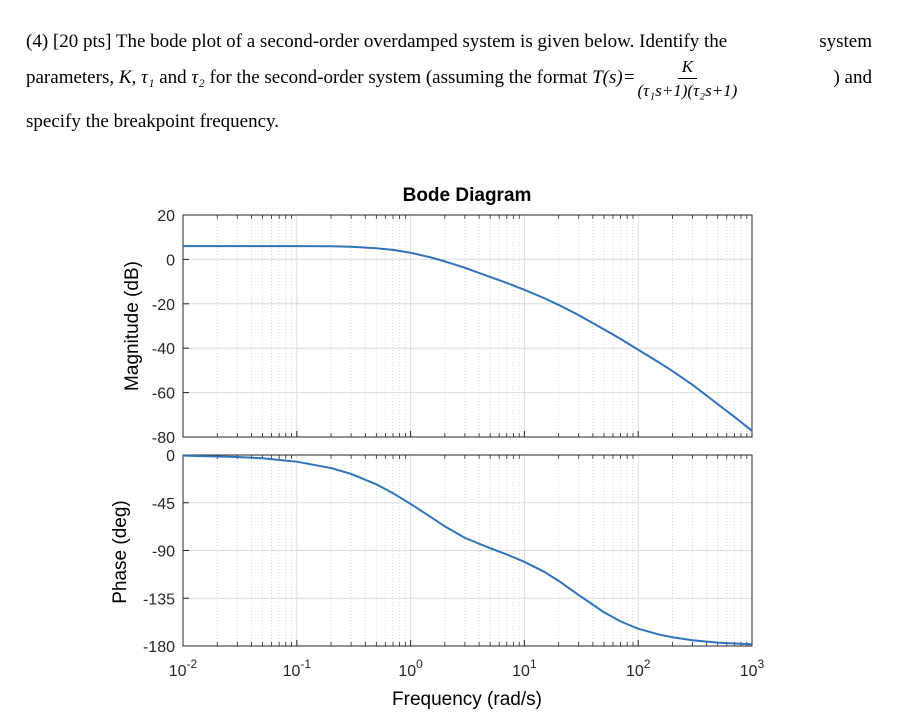 The width and height of the screenshot is (898, 726). What do you see at coordinates (524, 668) in the screenshot?
I see `x-tick-label: 10¹` at bounding box center [524, 668].